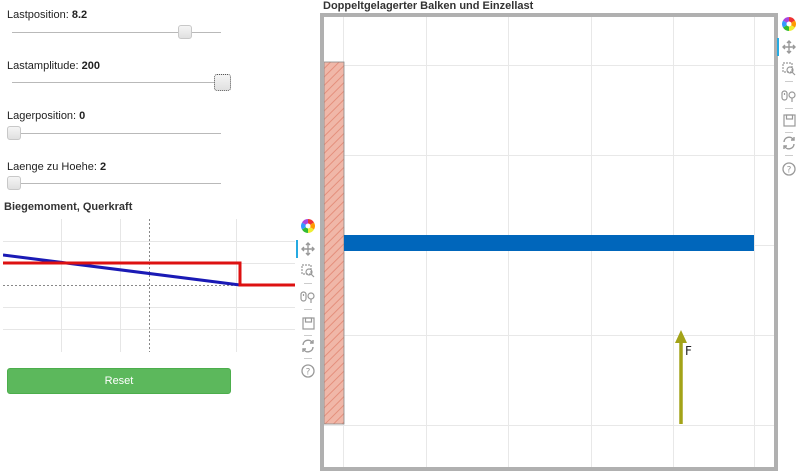  I want to click on force-arrow-head, so click(681, 336).